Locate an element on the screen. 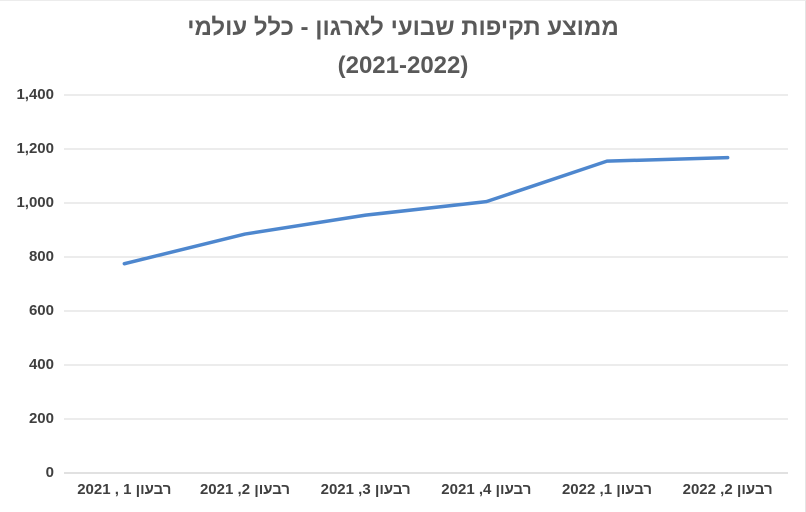  y-tick-label: 1,000 is located at coordinates (35, 202).